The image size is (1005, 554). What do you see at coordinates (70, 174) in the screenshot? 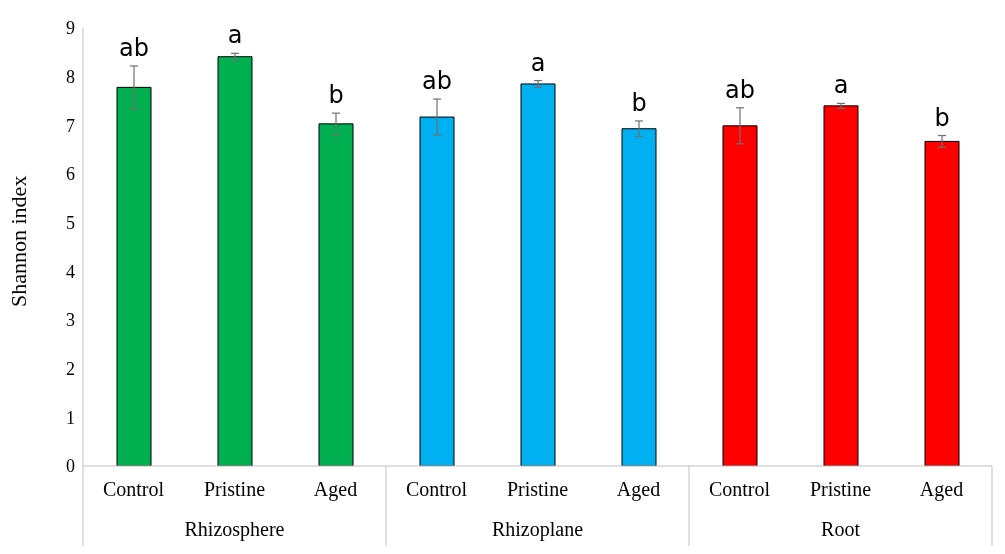
I see `y-tick-label: 6` at bounding box center [70, 174].